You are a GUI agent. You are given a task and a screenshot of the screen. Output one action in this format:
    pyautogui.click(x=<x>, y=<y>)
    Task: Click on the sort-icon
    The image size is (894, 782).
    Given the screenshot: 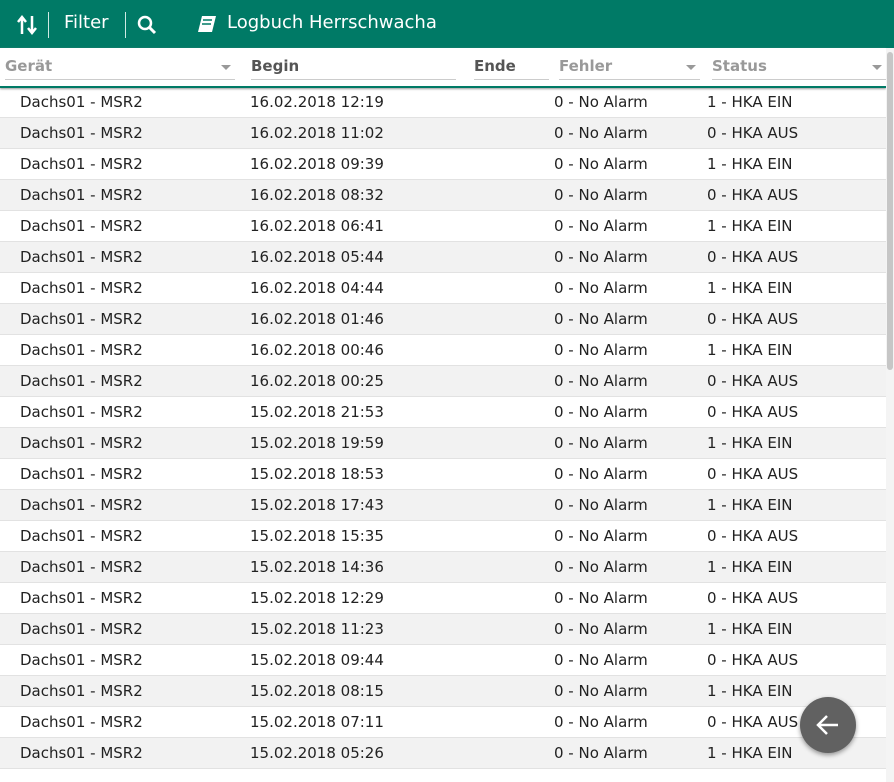 What is the action you would take?
    pyautogui.click(x=28, y=25)
    